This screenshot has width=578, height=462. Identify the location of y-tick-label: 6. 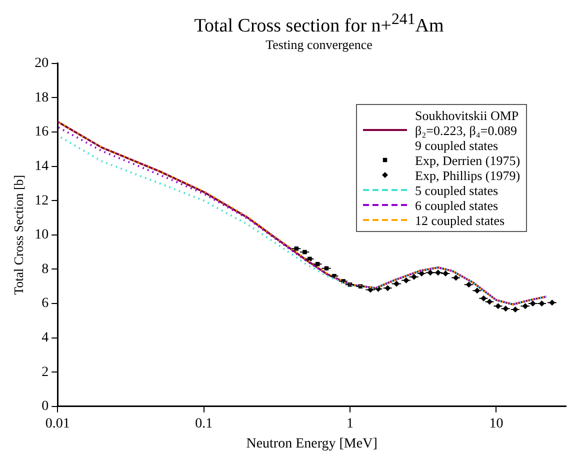
(45, 304).